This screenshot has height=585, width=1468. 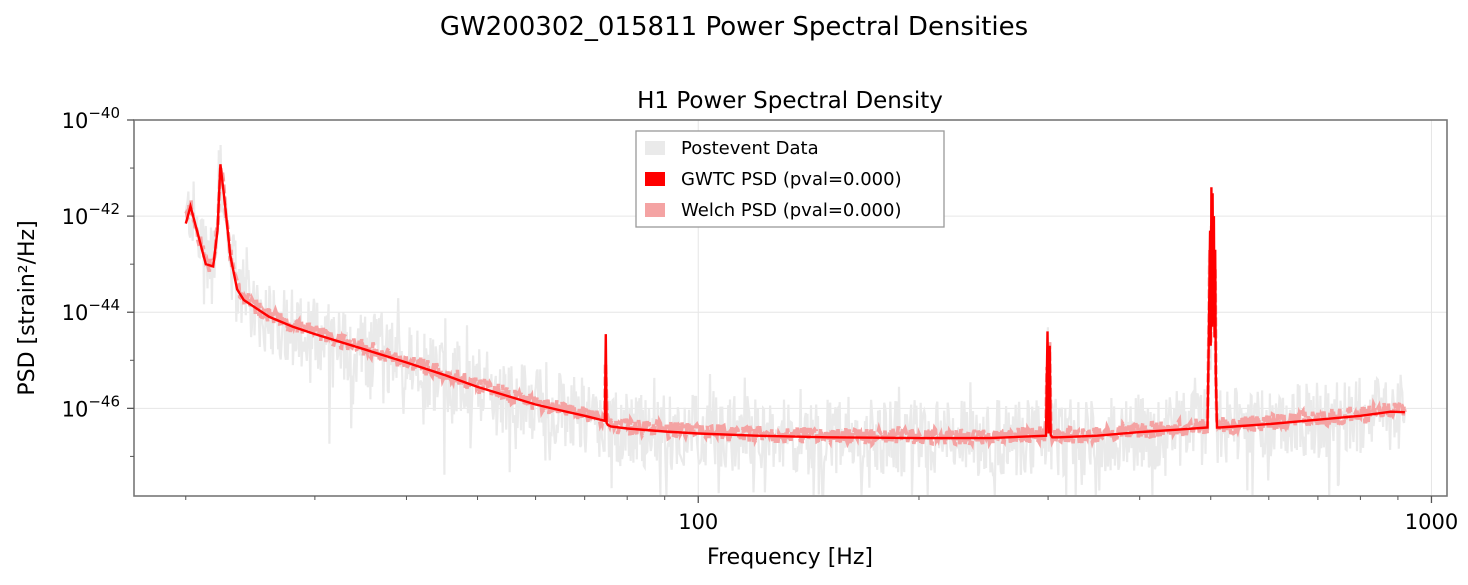 What do you see at coordinates (27, 307) in the screenshot?
I see `y-axis-label: PSD [strain²/Hz]` at bounding box center [27, 307].